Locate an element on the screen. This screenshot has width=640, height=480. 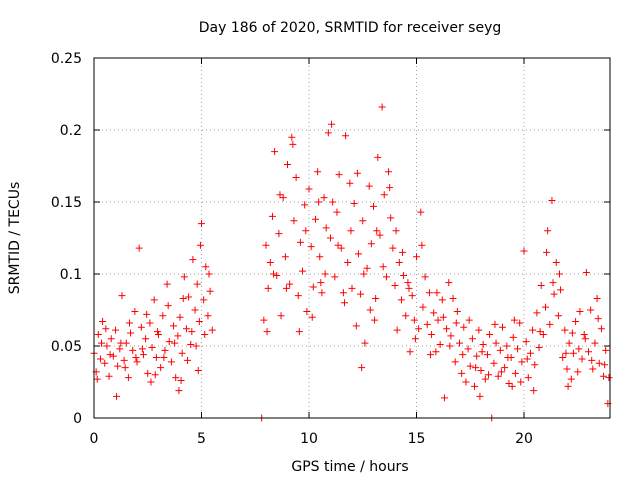
y-axis-label: SRMTID / TECUs is located at coordinates (15, 238).